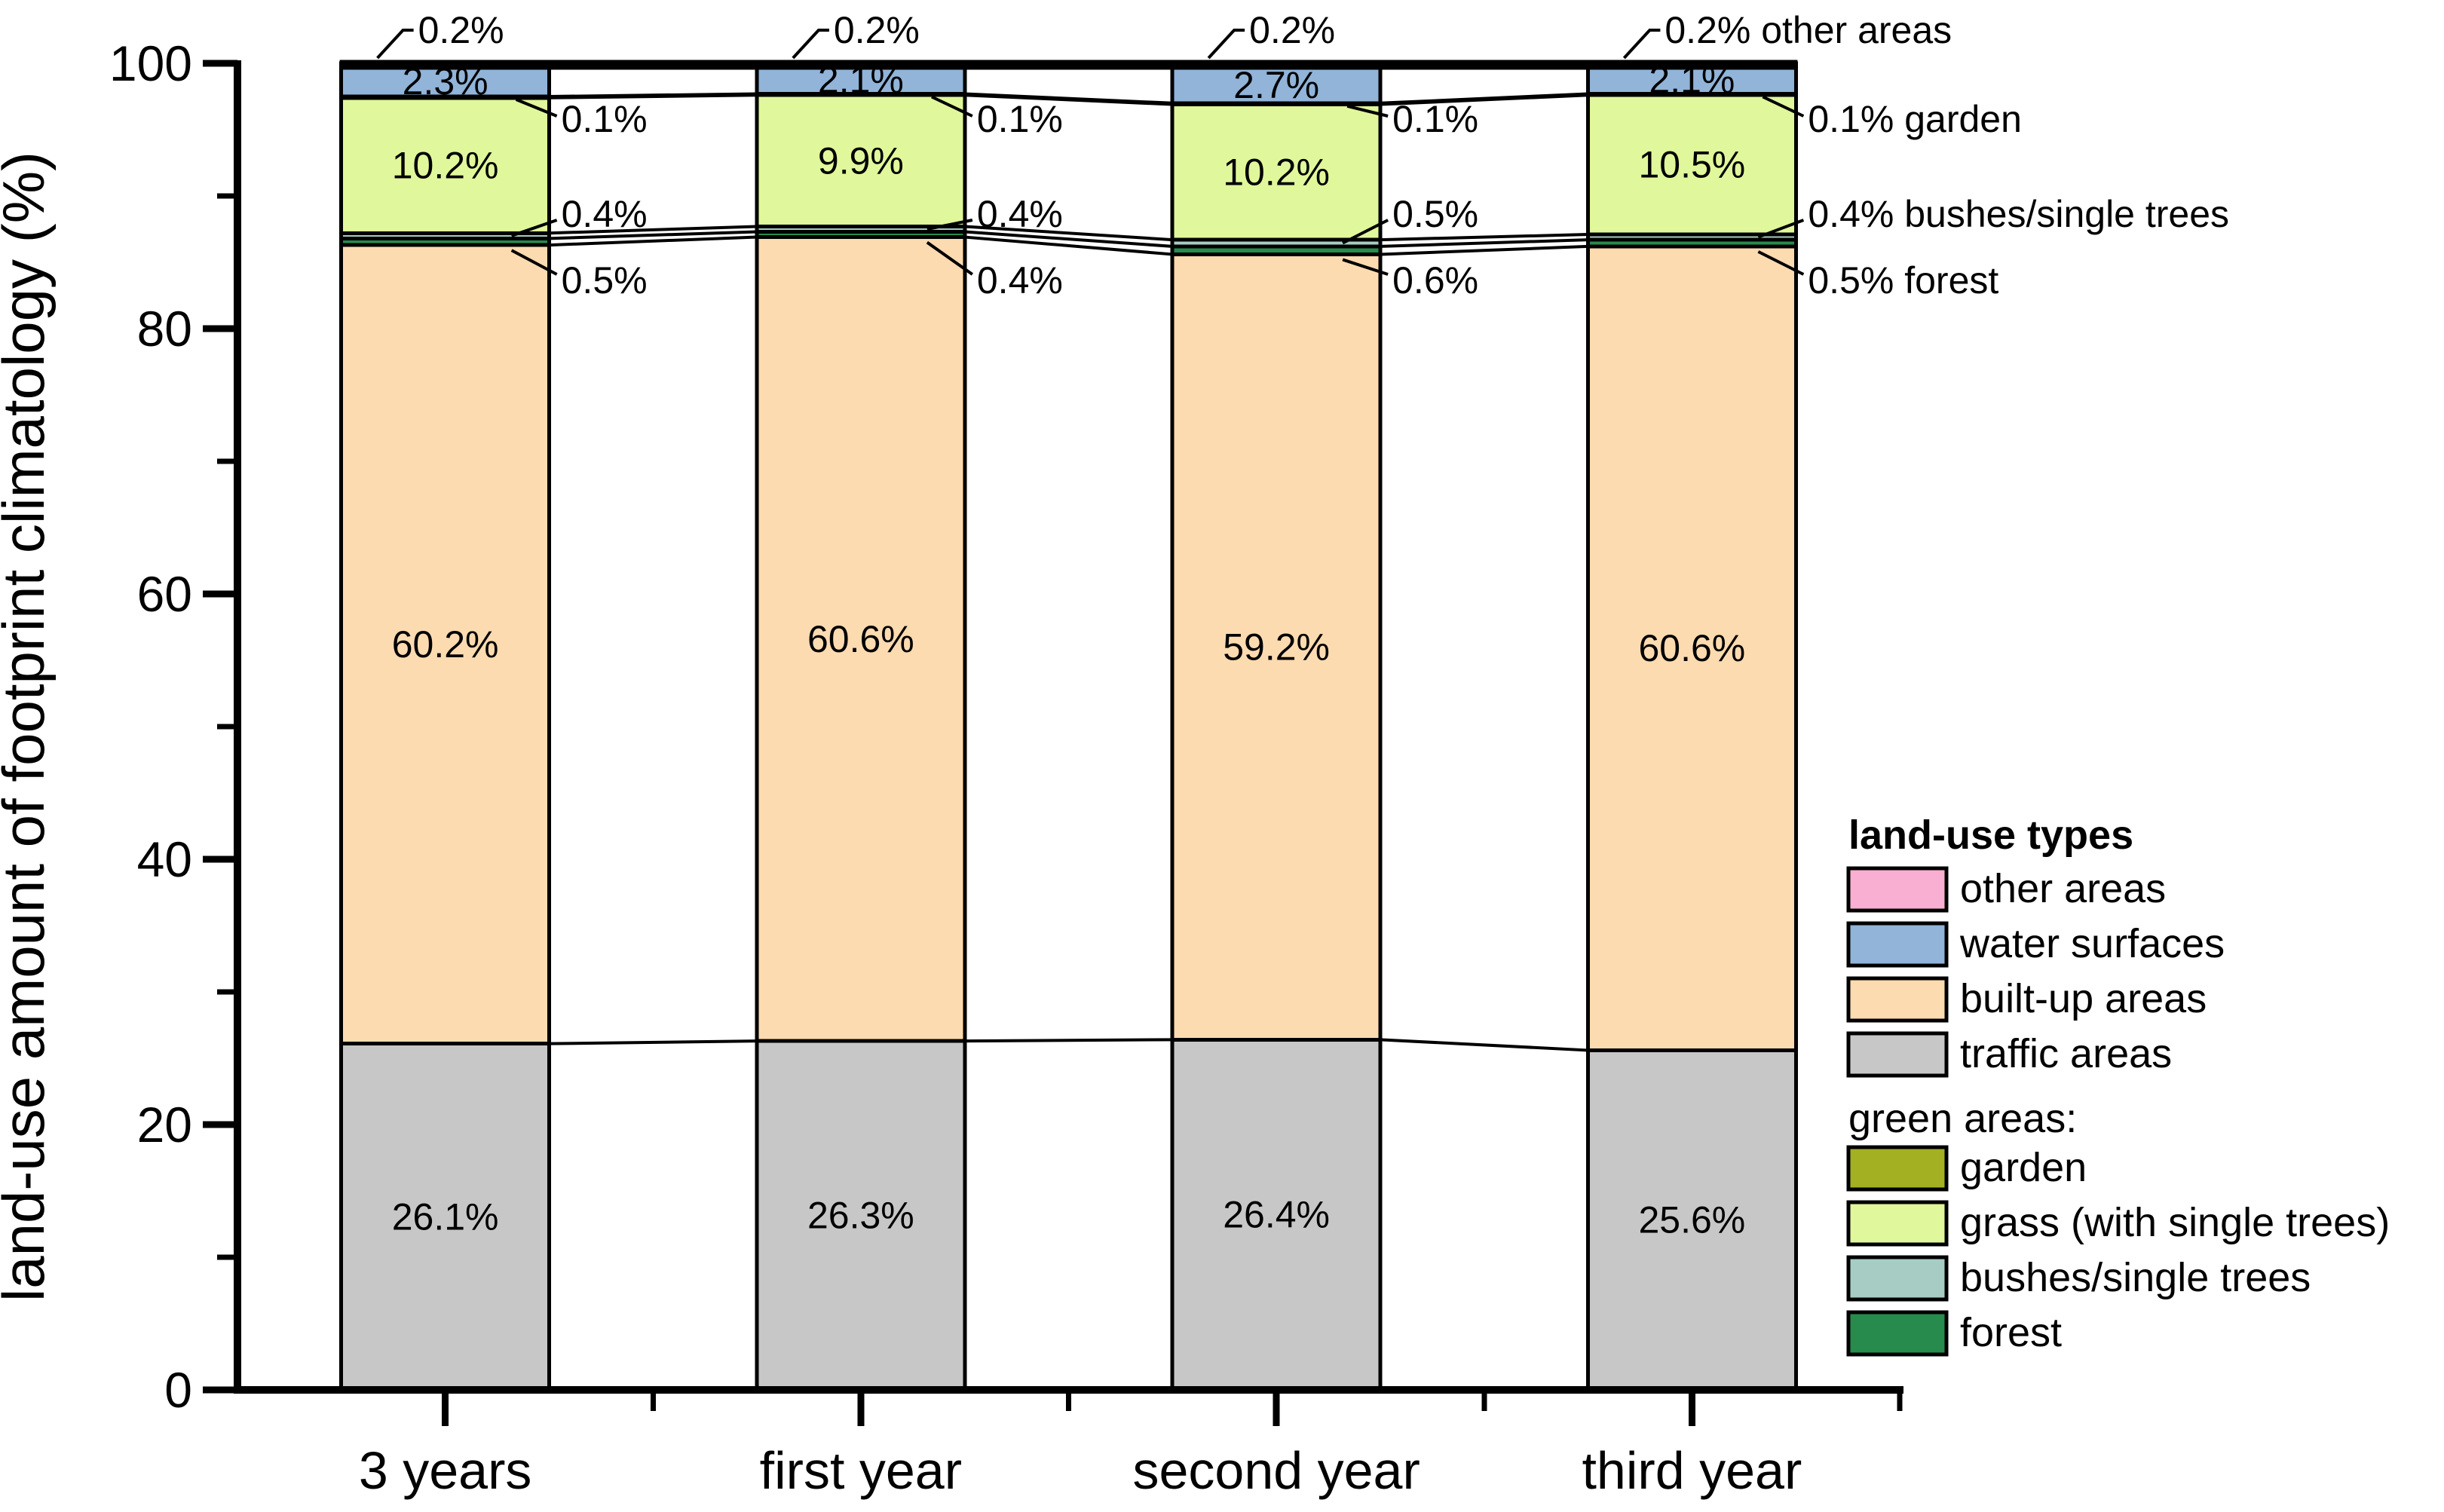 The height and width of the screenshot is (1512, 2444). I want to click on legend-subtitle: green areas:, so click(1962, 1118).